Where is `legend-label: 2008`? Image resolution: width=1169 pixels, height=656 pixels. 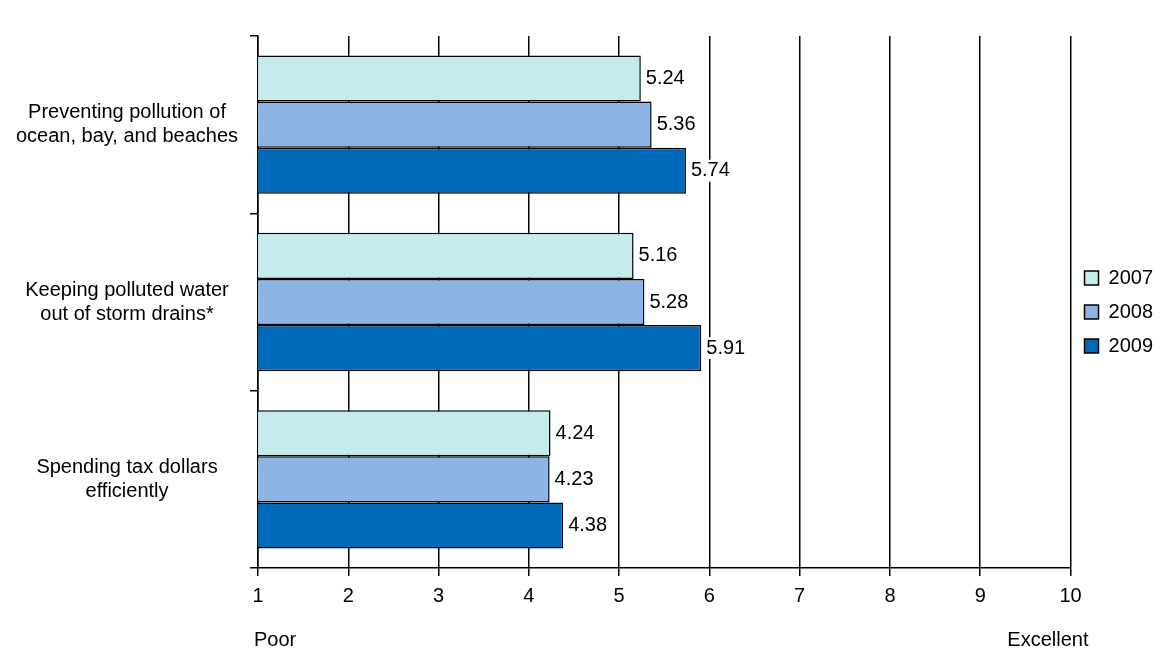
legend-label: 2008 is located at coordinates (1131, 310).